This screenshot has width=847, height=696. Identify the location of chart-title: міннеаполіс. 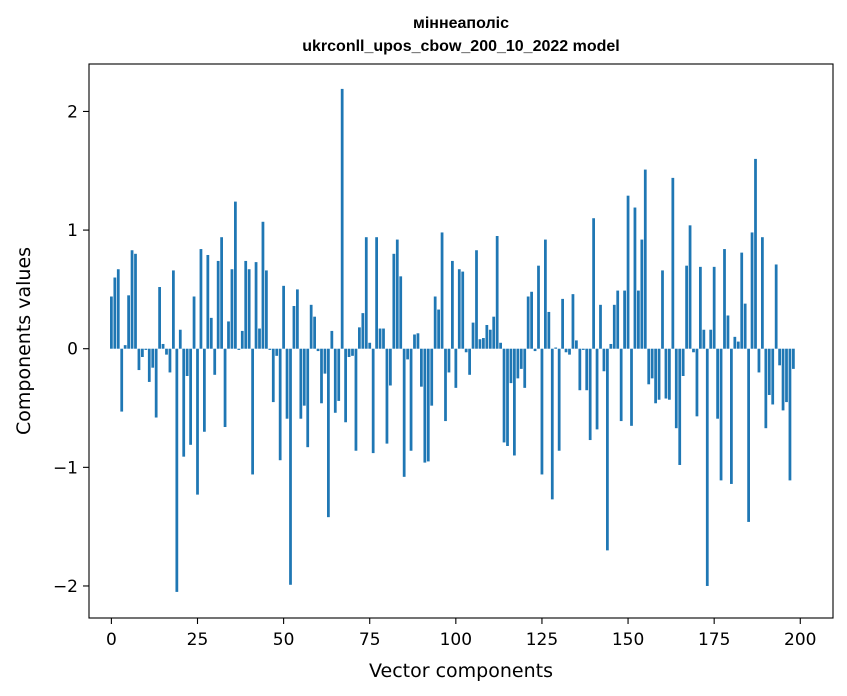
(461, 23).